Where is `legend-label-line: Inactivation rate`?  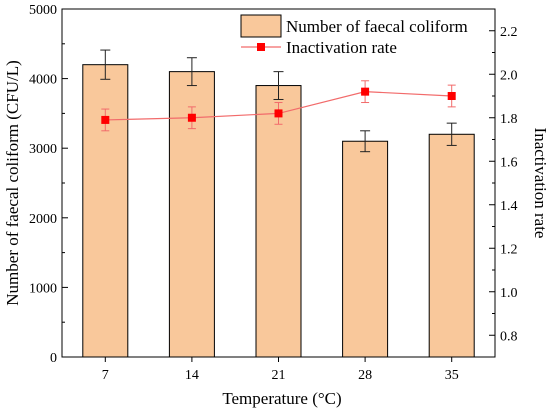
legend-label-line: Inactivation rate is located at coordinates (341, 47).